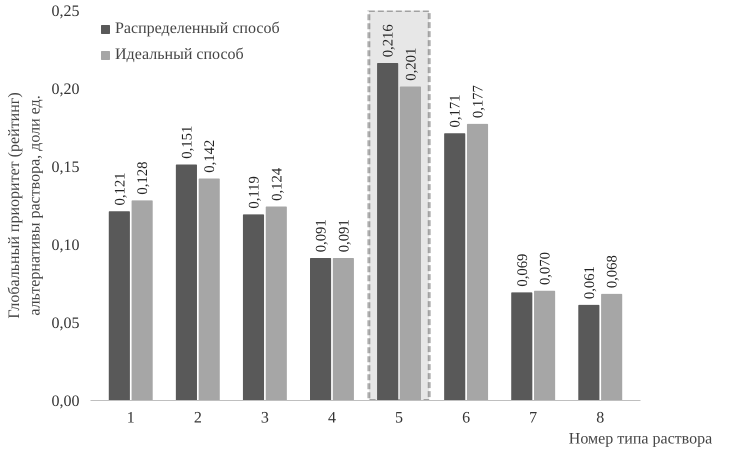 This screenshot has width=750, height=450. Describe the element at coordinates (66, 167) in the screenshot. I see `y-tick-label: 0,15` at that location.